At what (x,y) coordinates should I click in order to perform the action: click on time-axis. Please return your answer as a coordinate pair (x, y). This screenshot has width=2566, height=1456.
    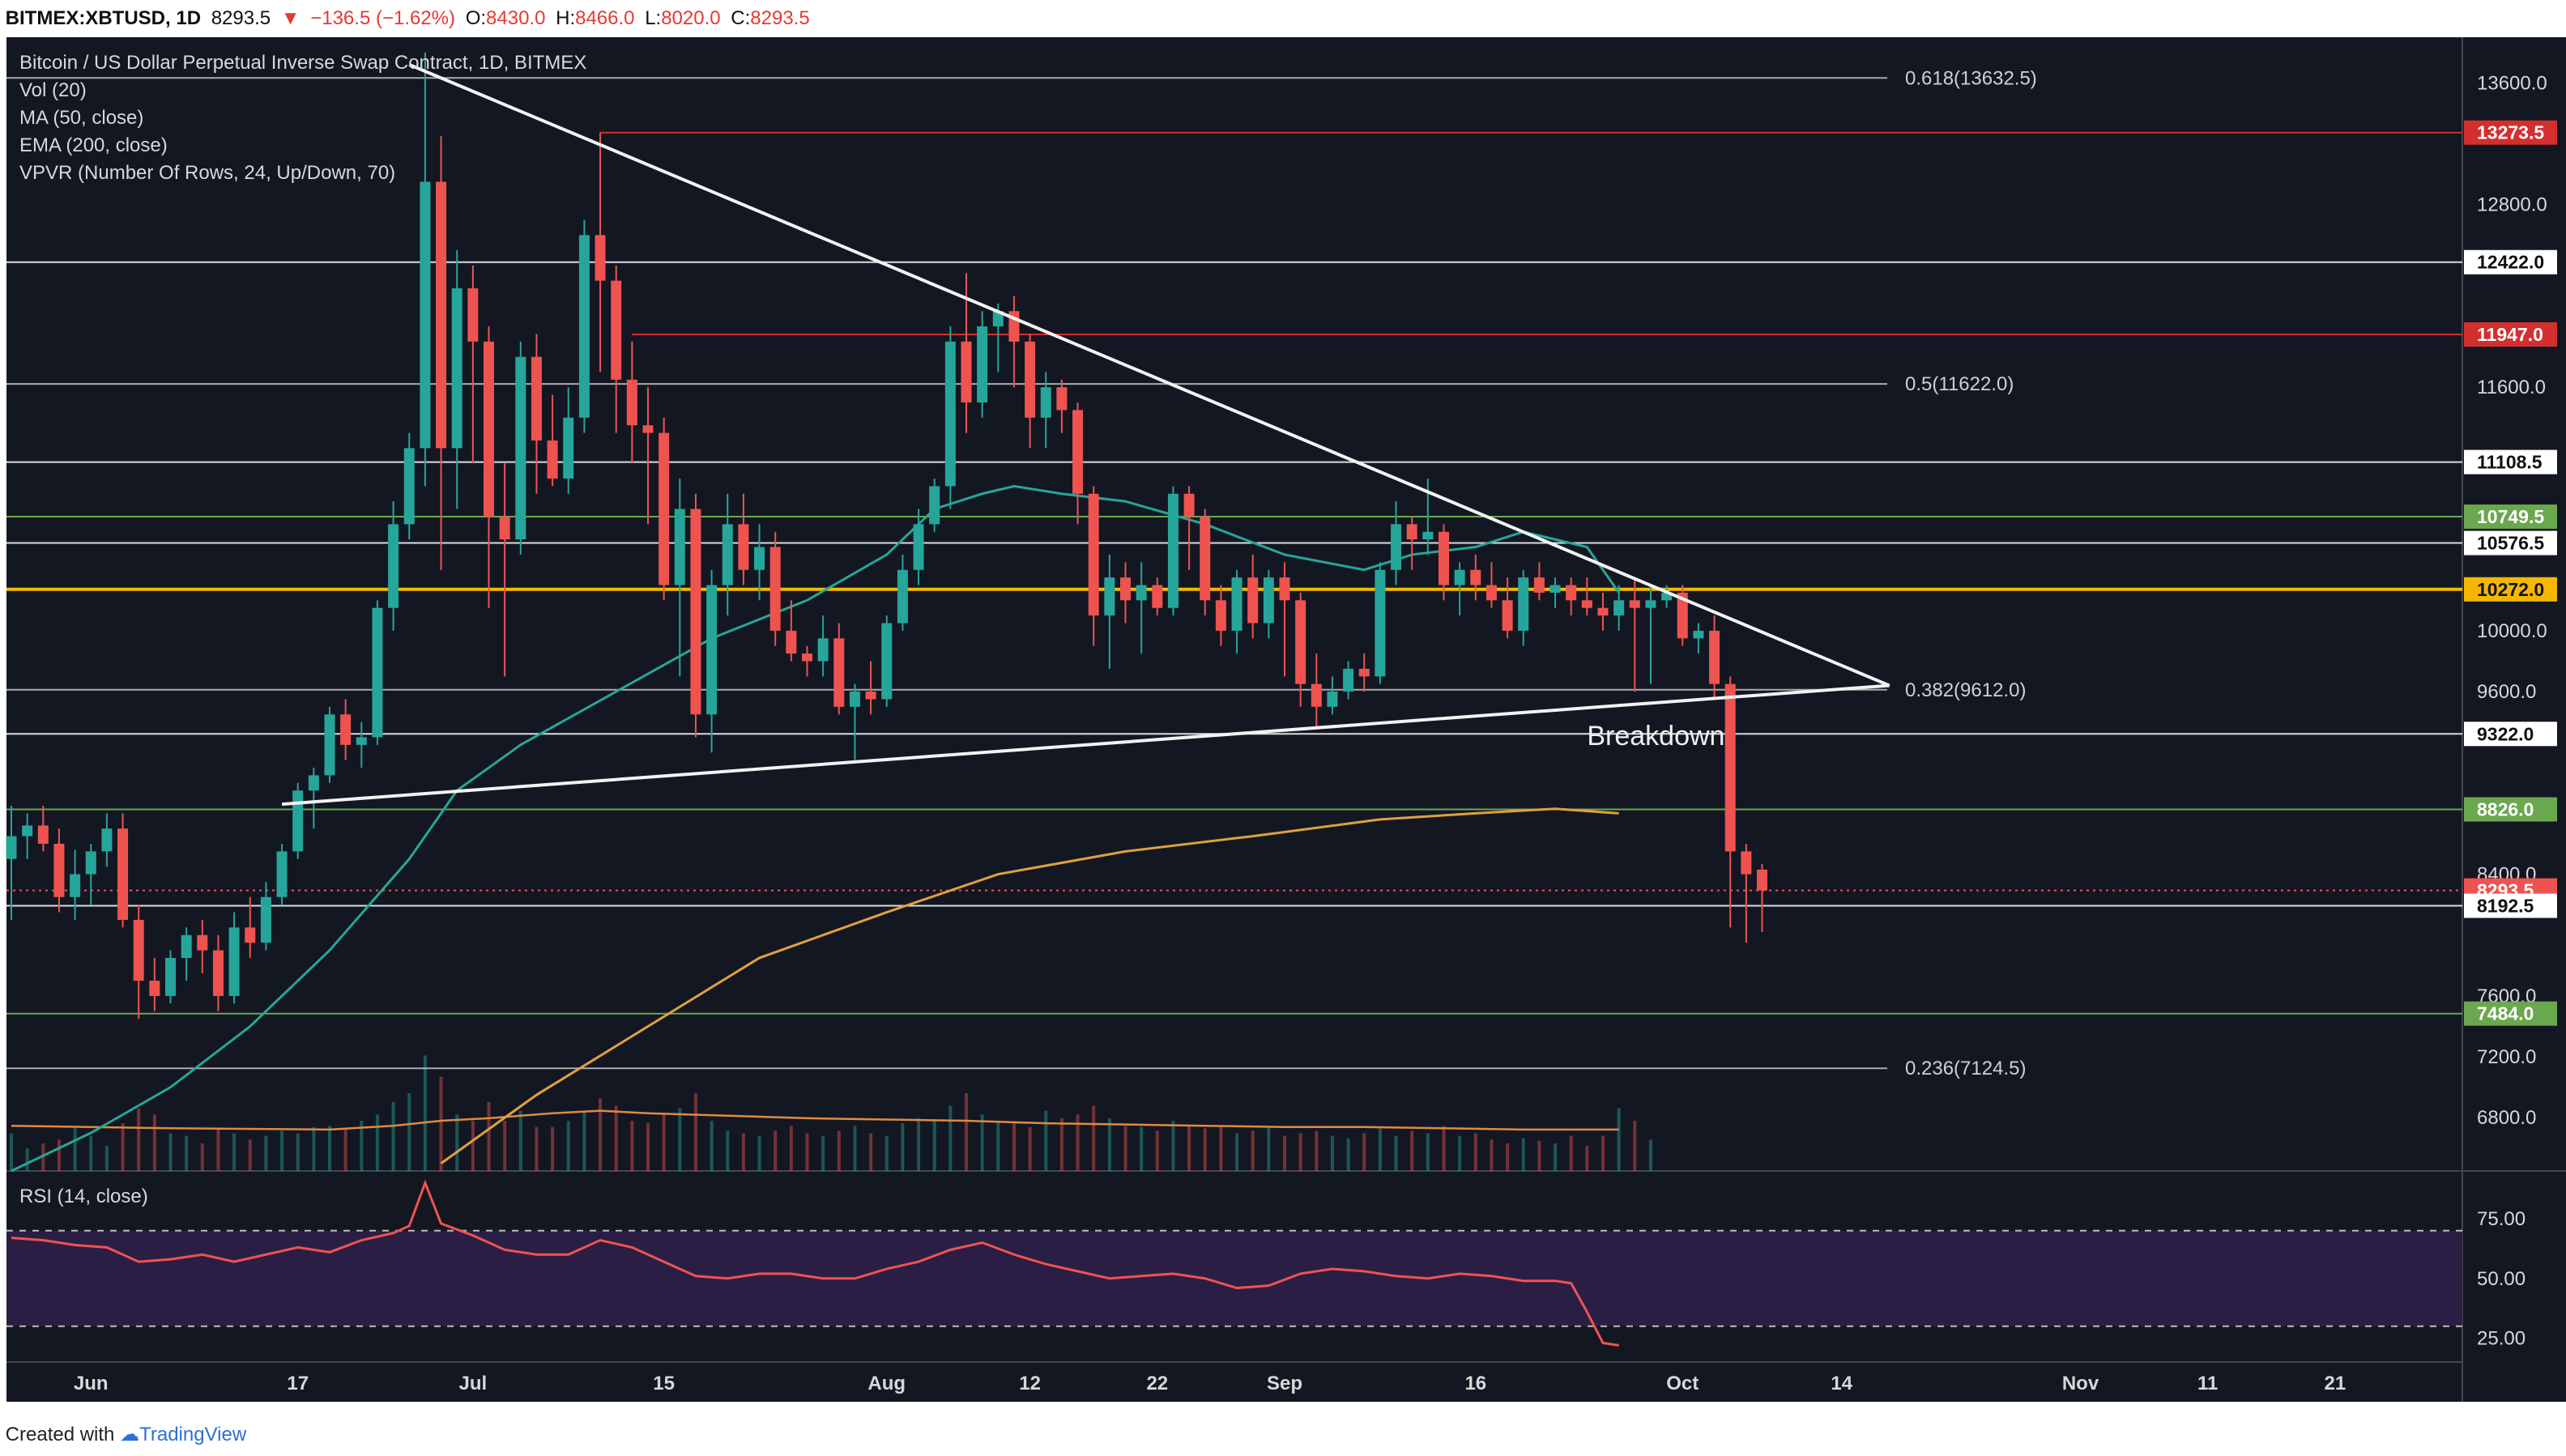
    Looking at the image, I should click on (1234, 1382).